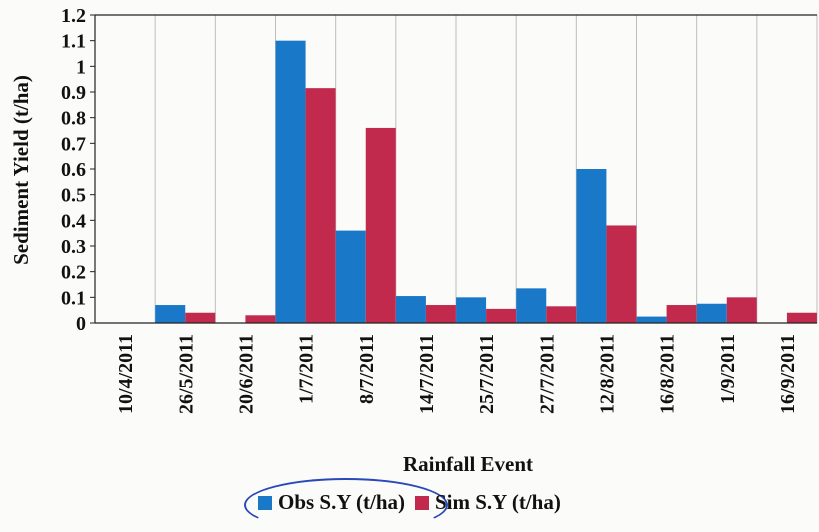 The width and height of the screenshot is (819, 532). Describe the element at coordinates (73, 16) in the screenshot. I see `y-tick-label: 1.2` at that location.